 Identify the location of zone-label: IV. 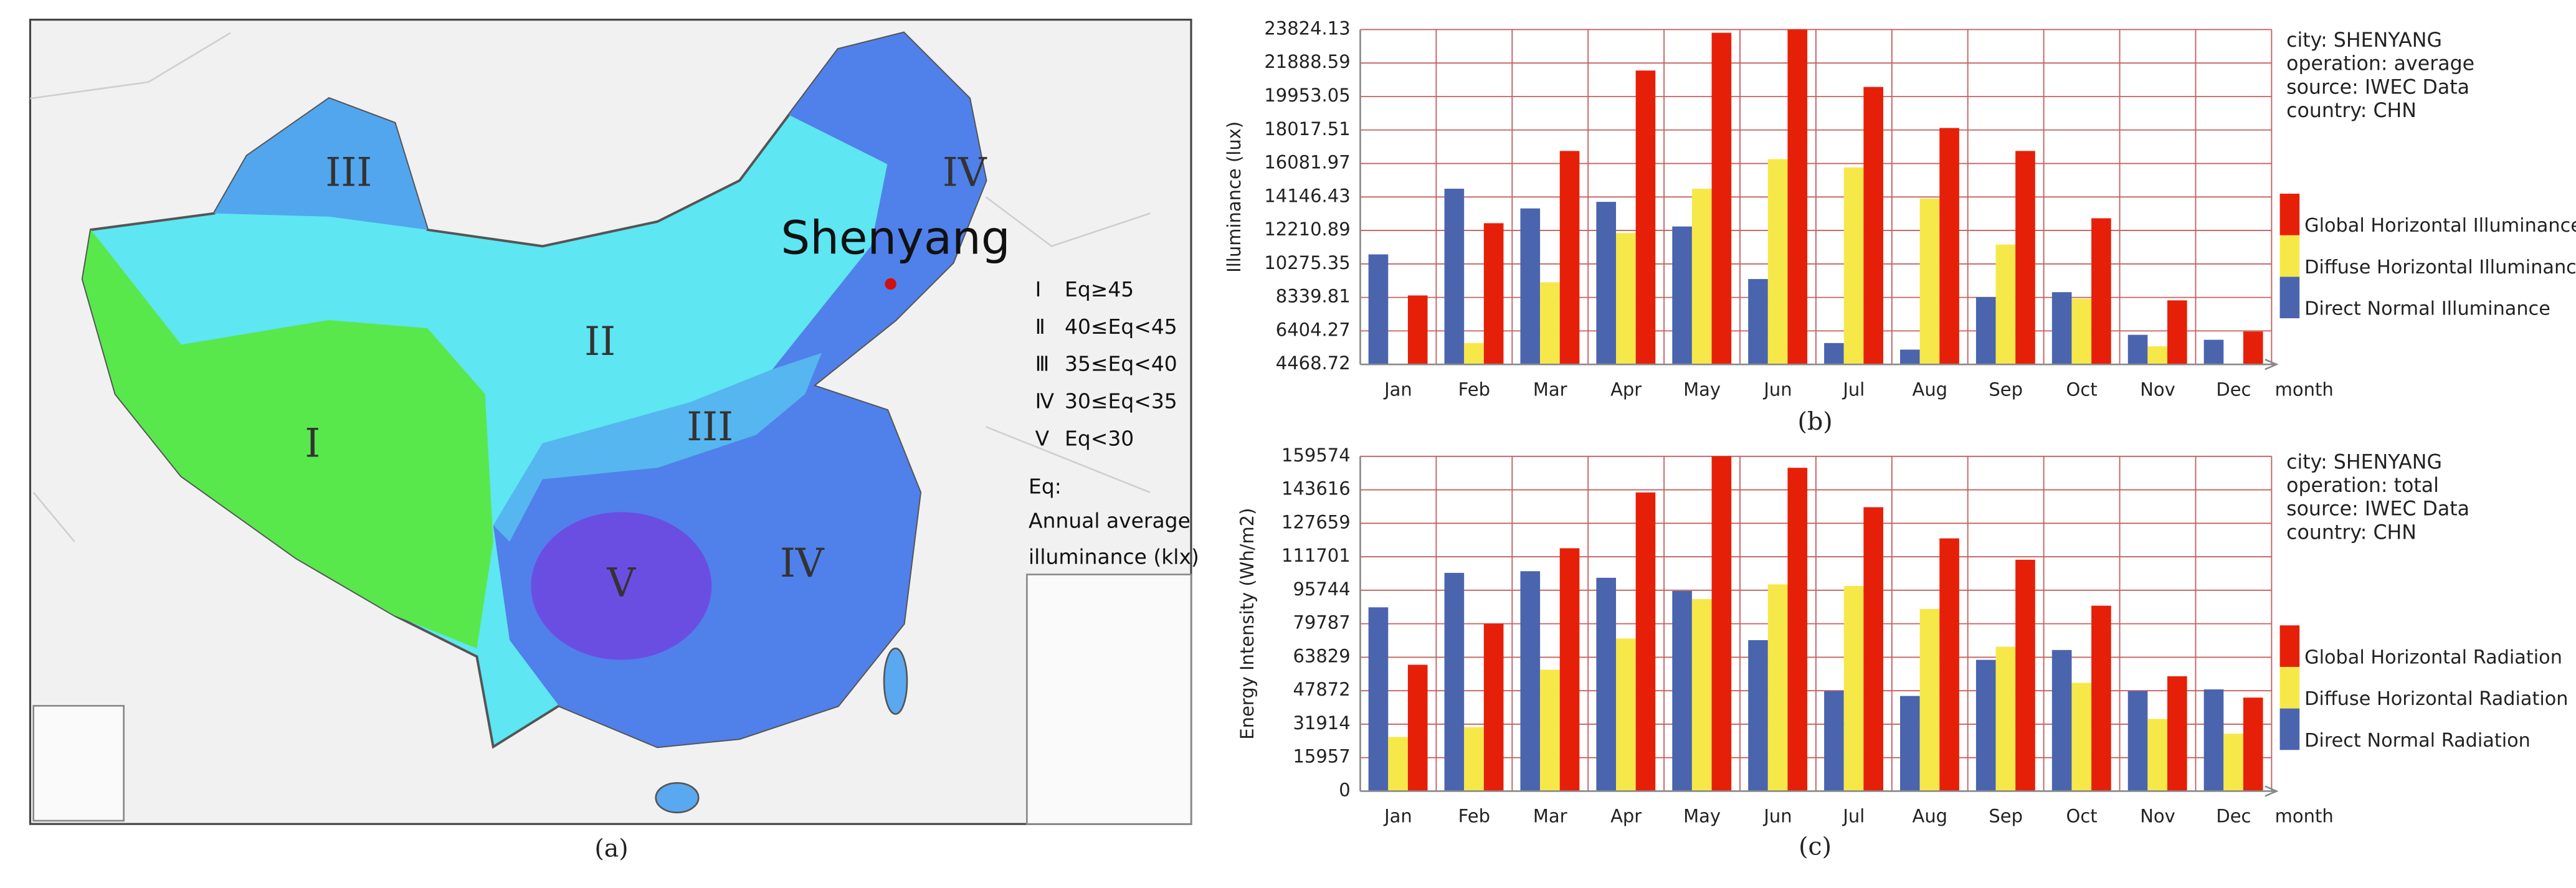
(802, 563).